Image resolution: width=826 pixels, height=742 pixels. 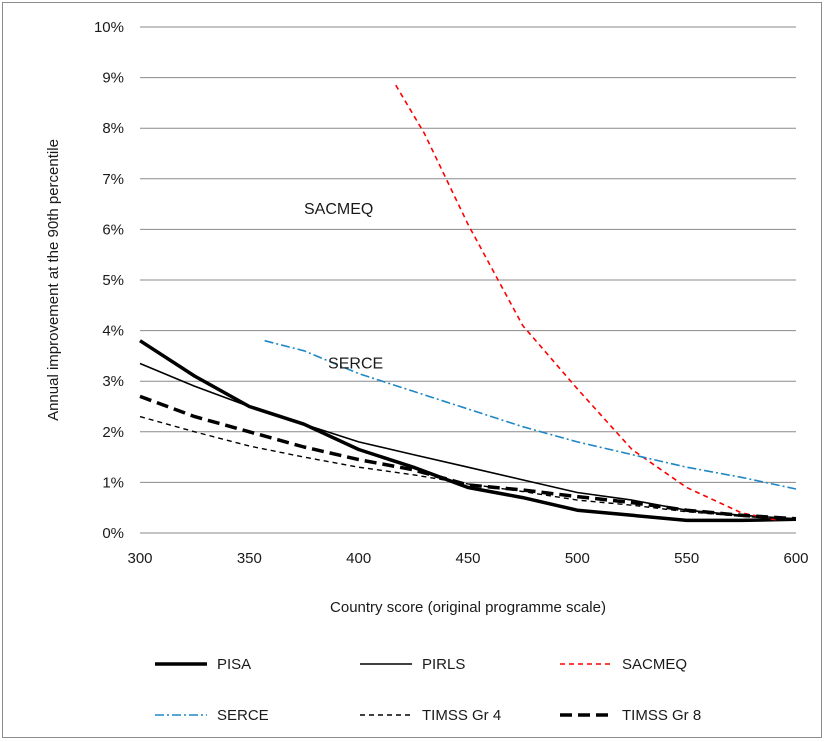 What do you see at coordinates (139, 558) in the screenshot?
I see `x-tick-label: 300` at bounding box center [139, 558].